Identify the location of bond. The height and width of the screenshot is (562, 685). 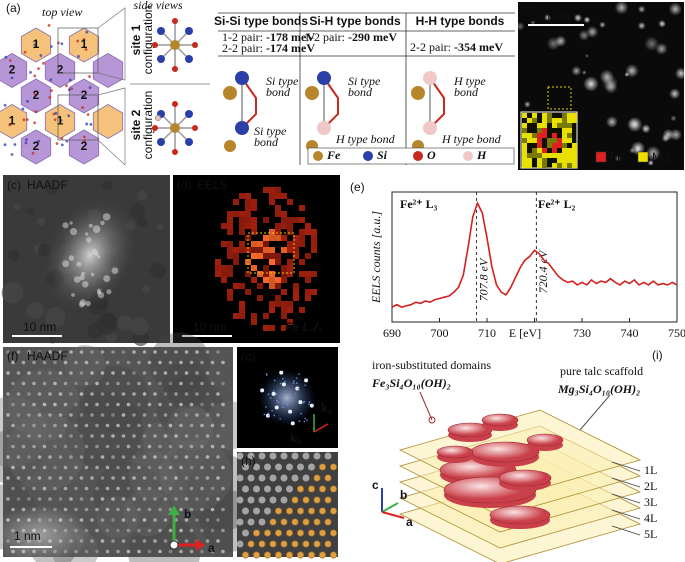
(437, 103).